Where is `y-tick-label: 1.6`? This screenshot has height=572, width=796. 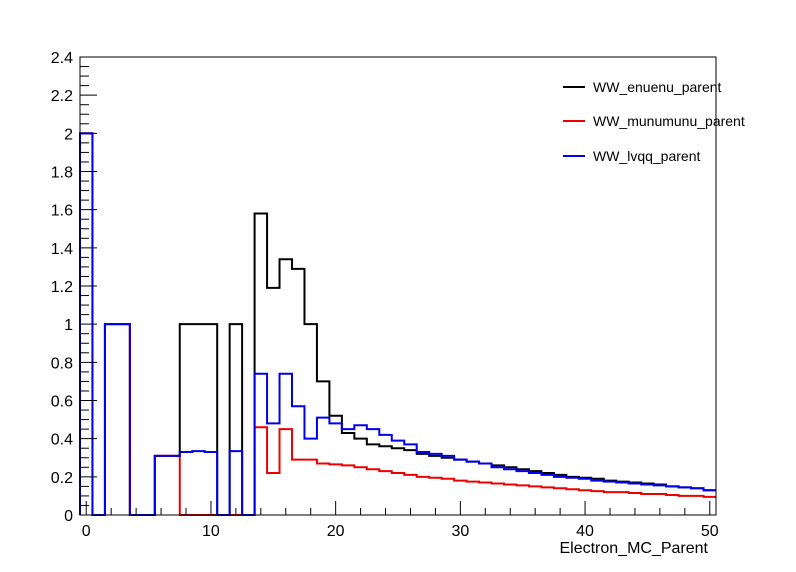
y-tick-label: 1.6 is located at coordinates (62, 211).